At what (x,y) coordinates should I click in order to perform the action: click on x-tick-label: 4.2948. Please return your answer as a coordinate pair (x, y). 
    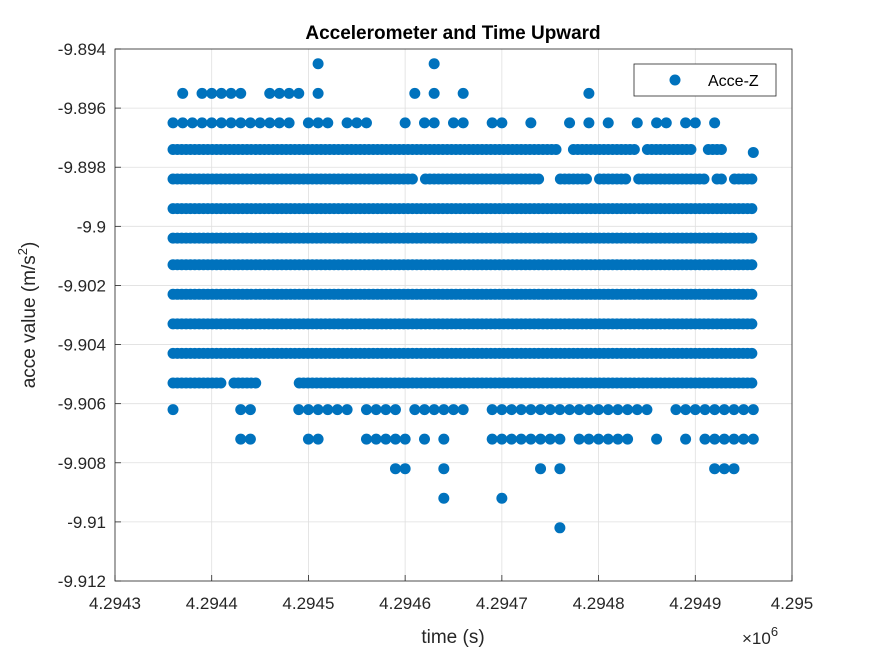
    Looking at the image, I should click on (599, 603).